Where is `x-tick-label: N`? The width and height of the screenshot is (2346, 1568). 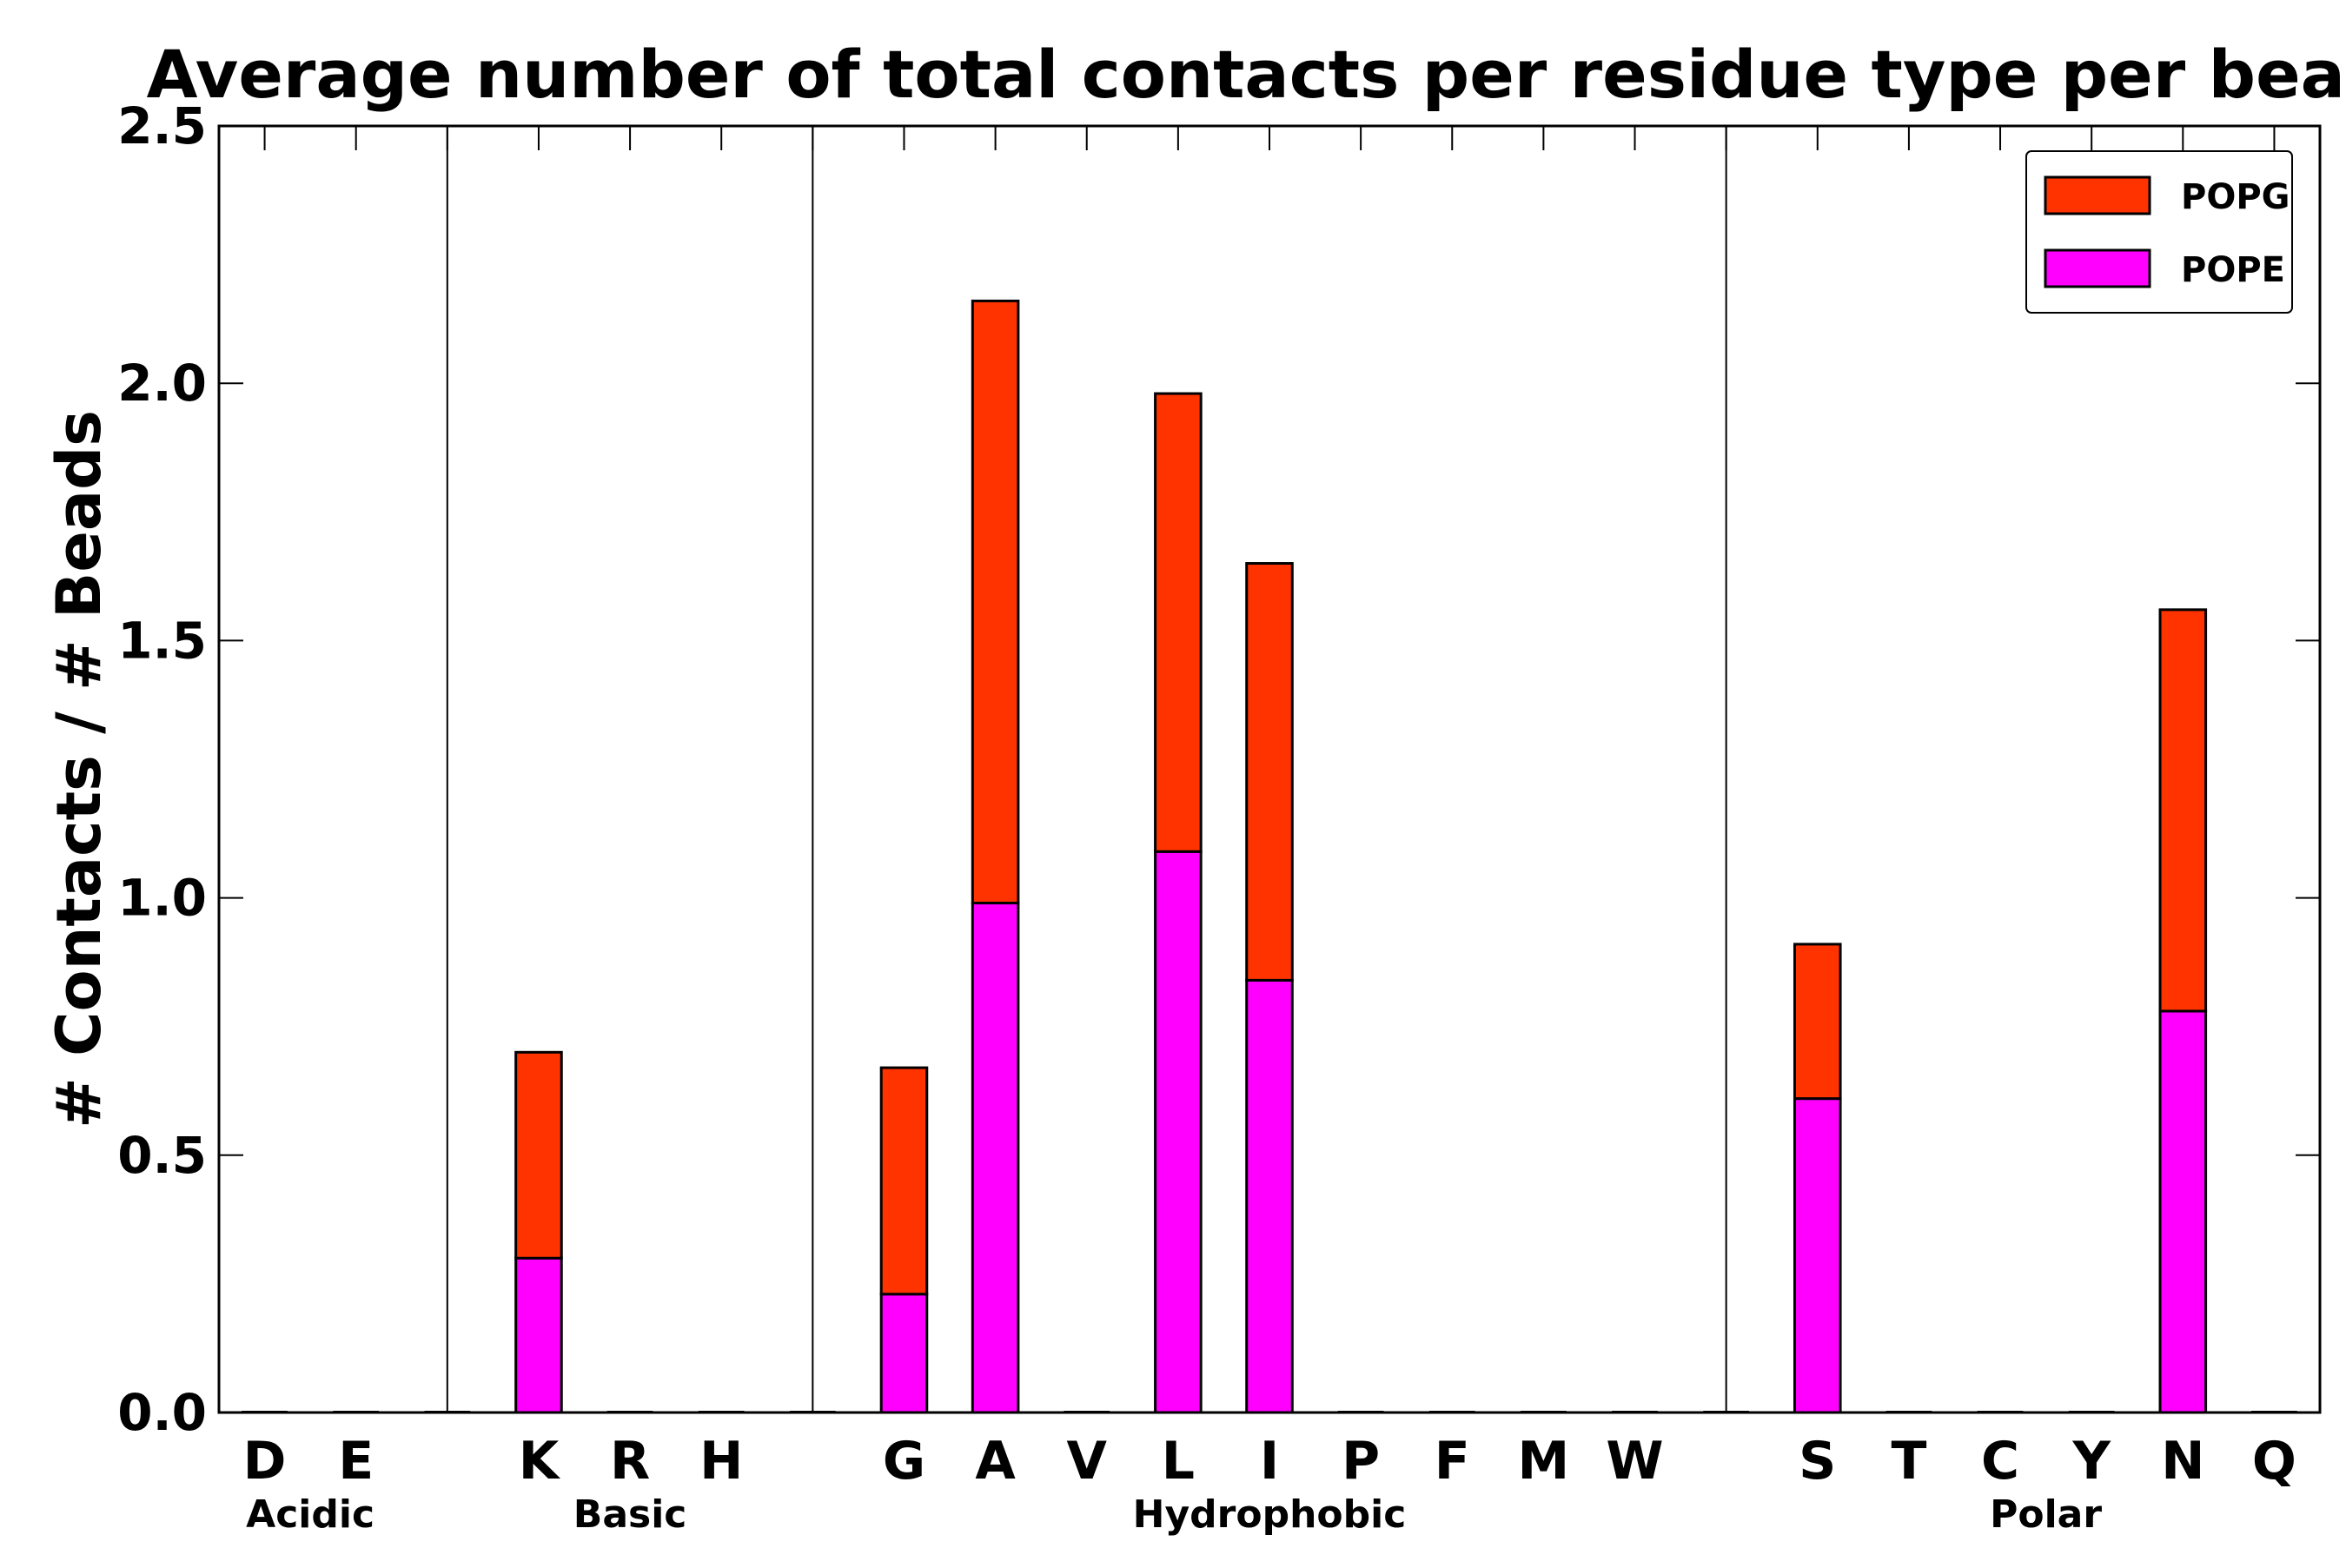 x-tick-label: N is located at coordinates (2183, 1461).